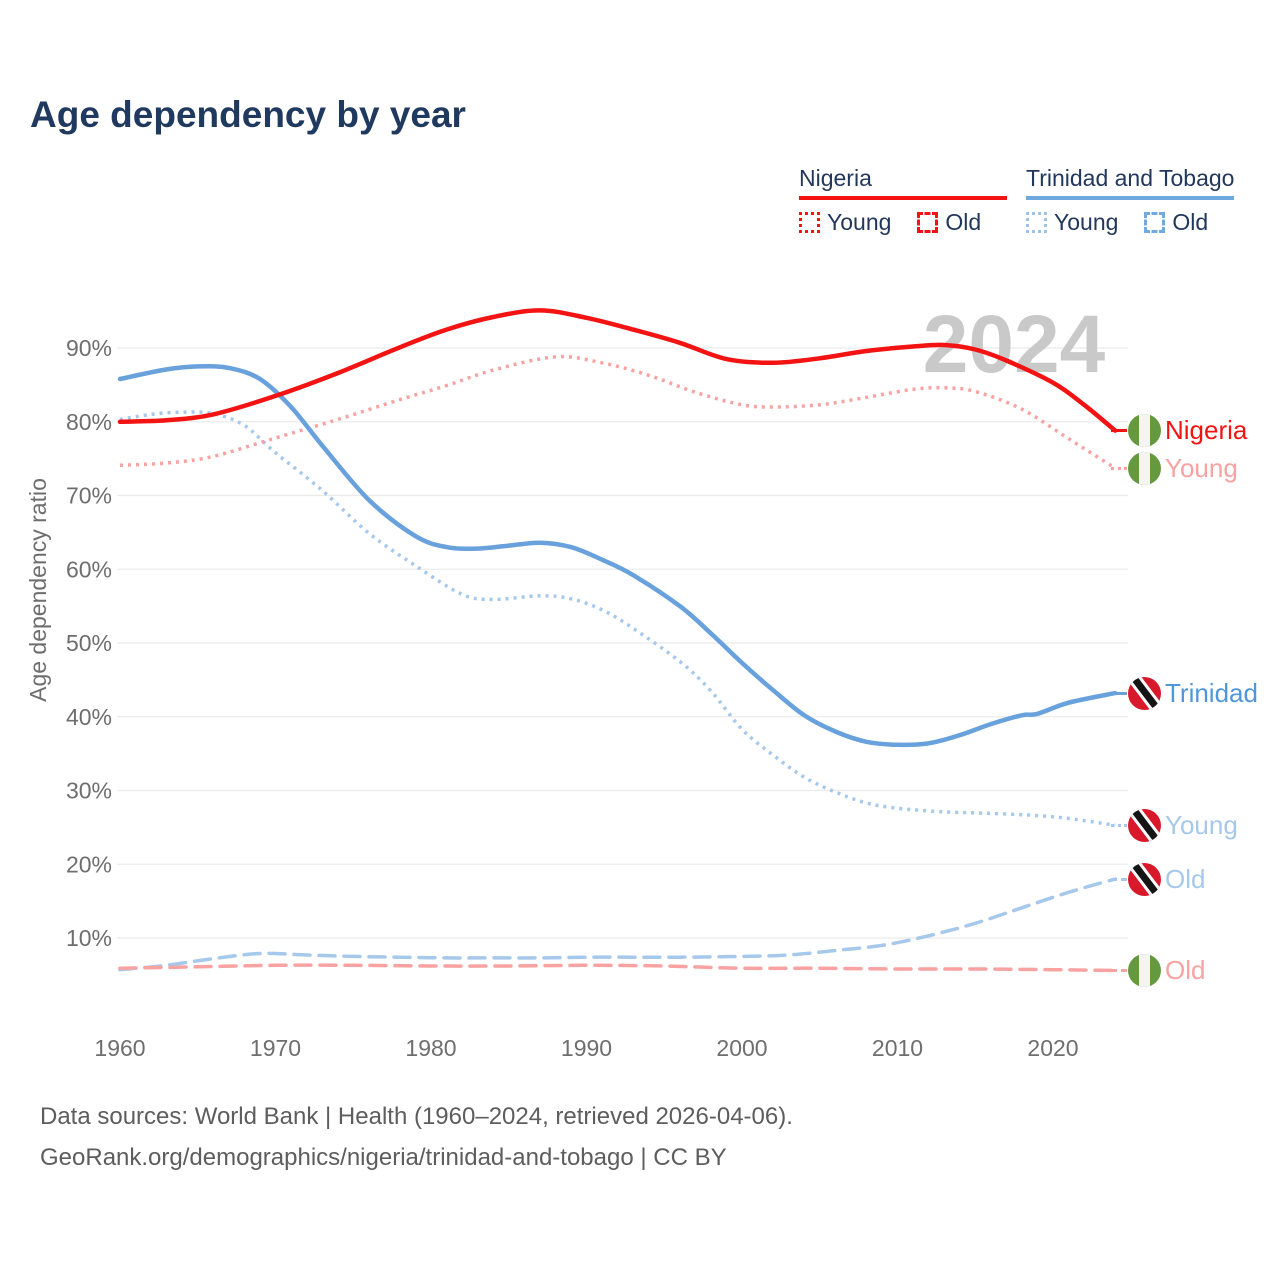 The image size is (1280, 1280). I want to click on legend-item-tt-young: Young, so click(1072, 222).